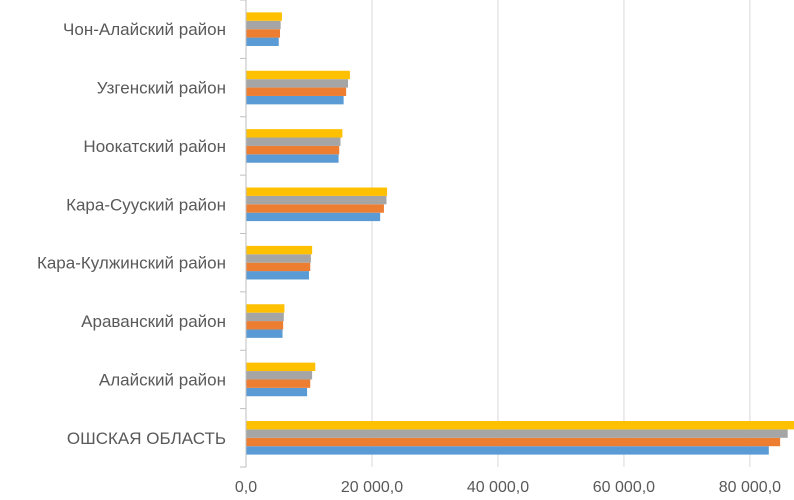 This screenshot has height=500, width=794. Describe the element at coordinates (624, 487) in the screenshot. I see `x-tick-label: 60 000,0` at that location.